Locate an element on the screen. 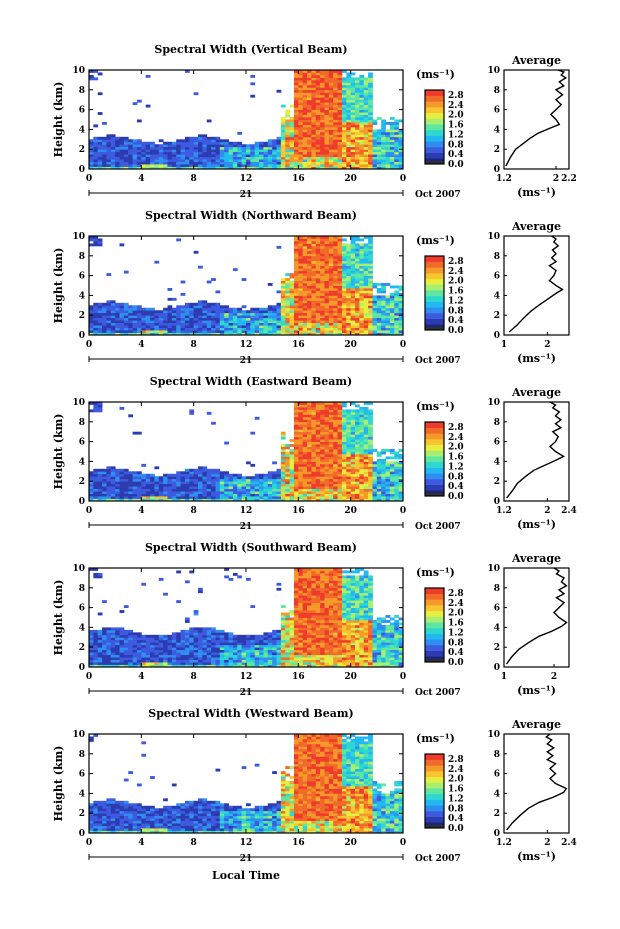 The image size is (620, 929). average-y-tick-label: 0 is located at coordinates (497, 170).